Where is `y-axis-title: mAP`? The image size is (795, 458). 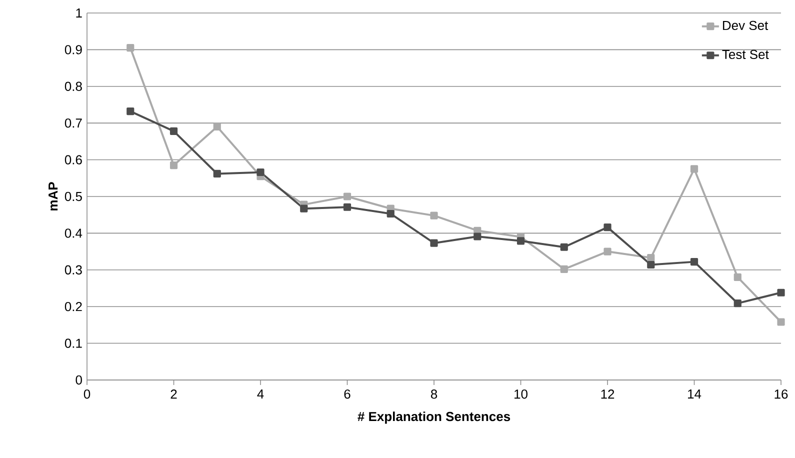
y-axis-title: mAP is located at coordinates (53, 196).